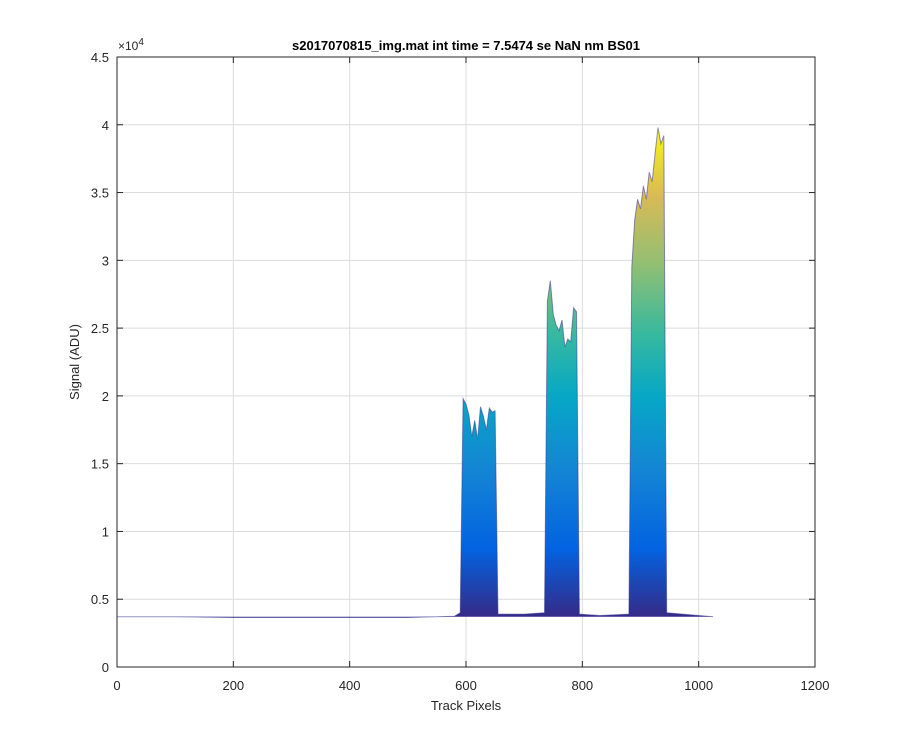 The height and width of the screenshot is (750, 900). Describe the element at coordinates (105, 396) in the screenshot. I see `y-tick-label: 2` at that location.